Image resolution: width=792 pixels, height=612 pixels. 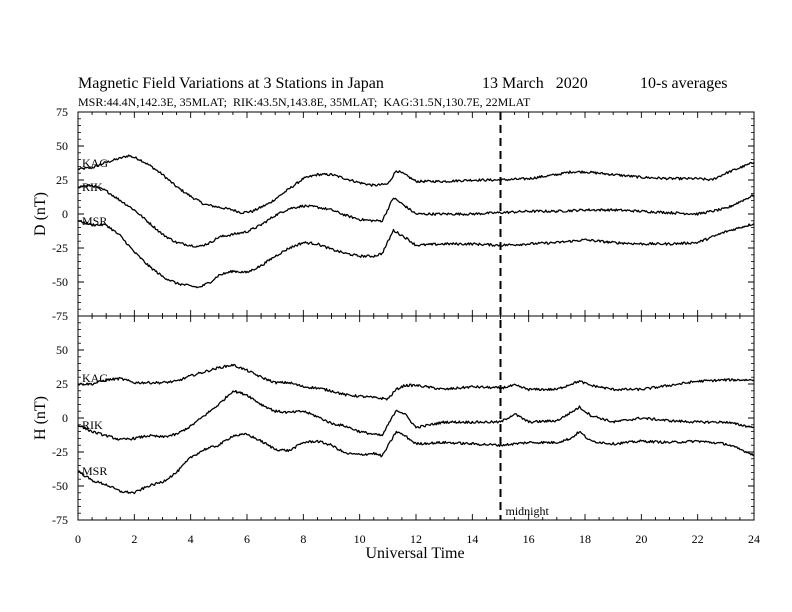 I want to click on x-tick-label: 4, so click(x=191, y=539).